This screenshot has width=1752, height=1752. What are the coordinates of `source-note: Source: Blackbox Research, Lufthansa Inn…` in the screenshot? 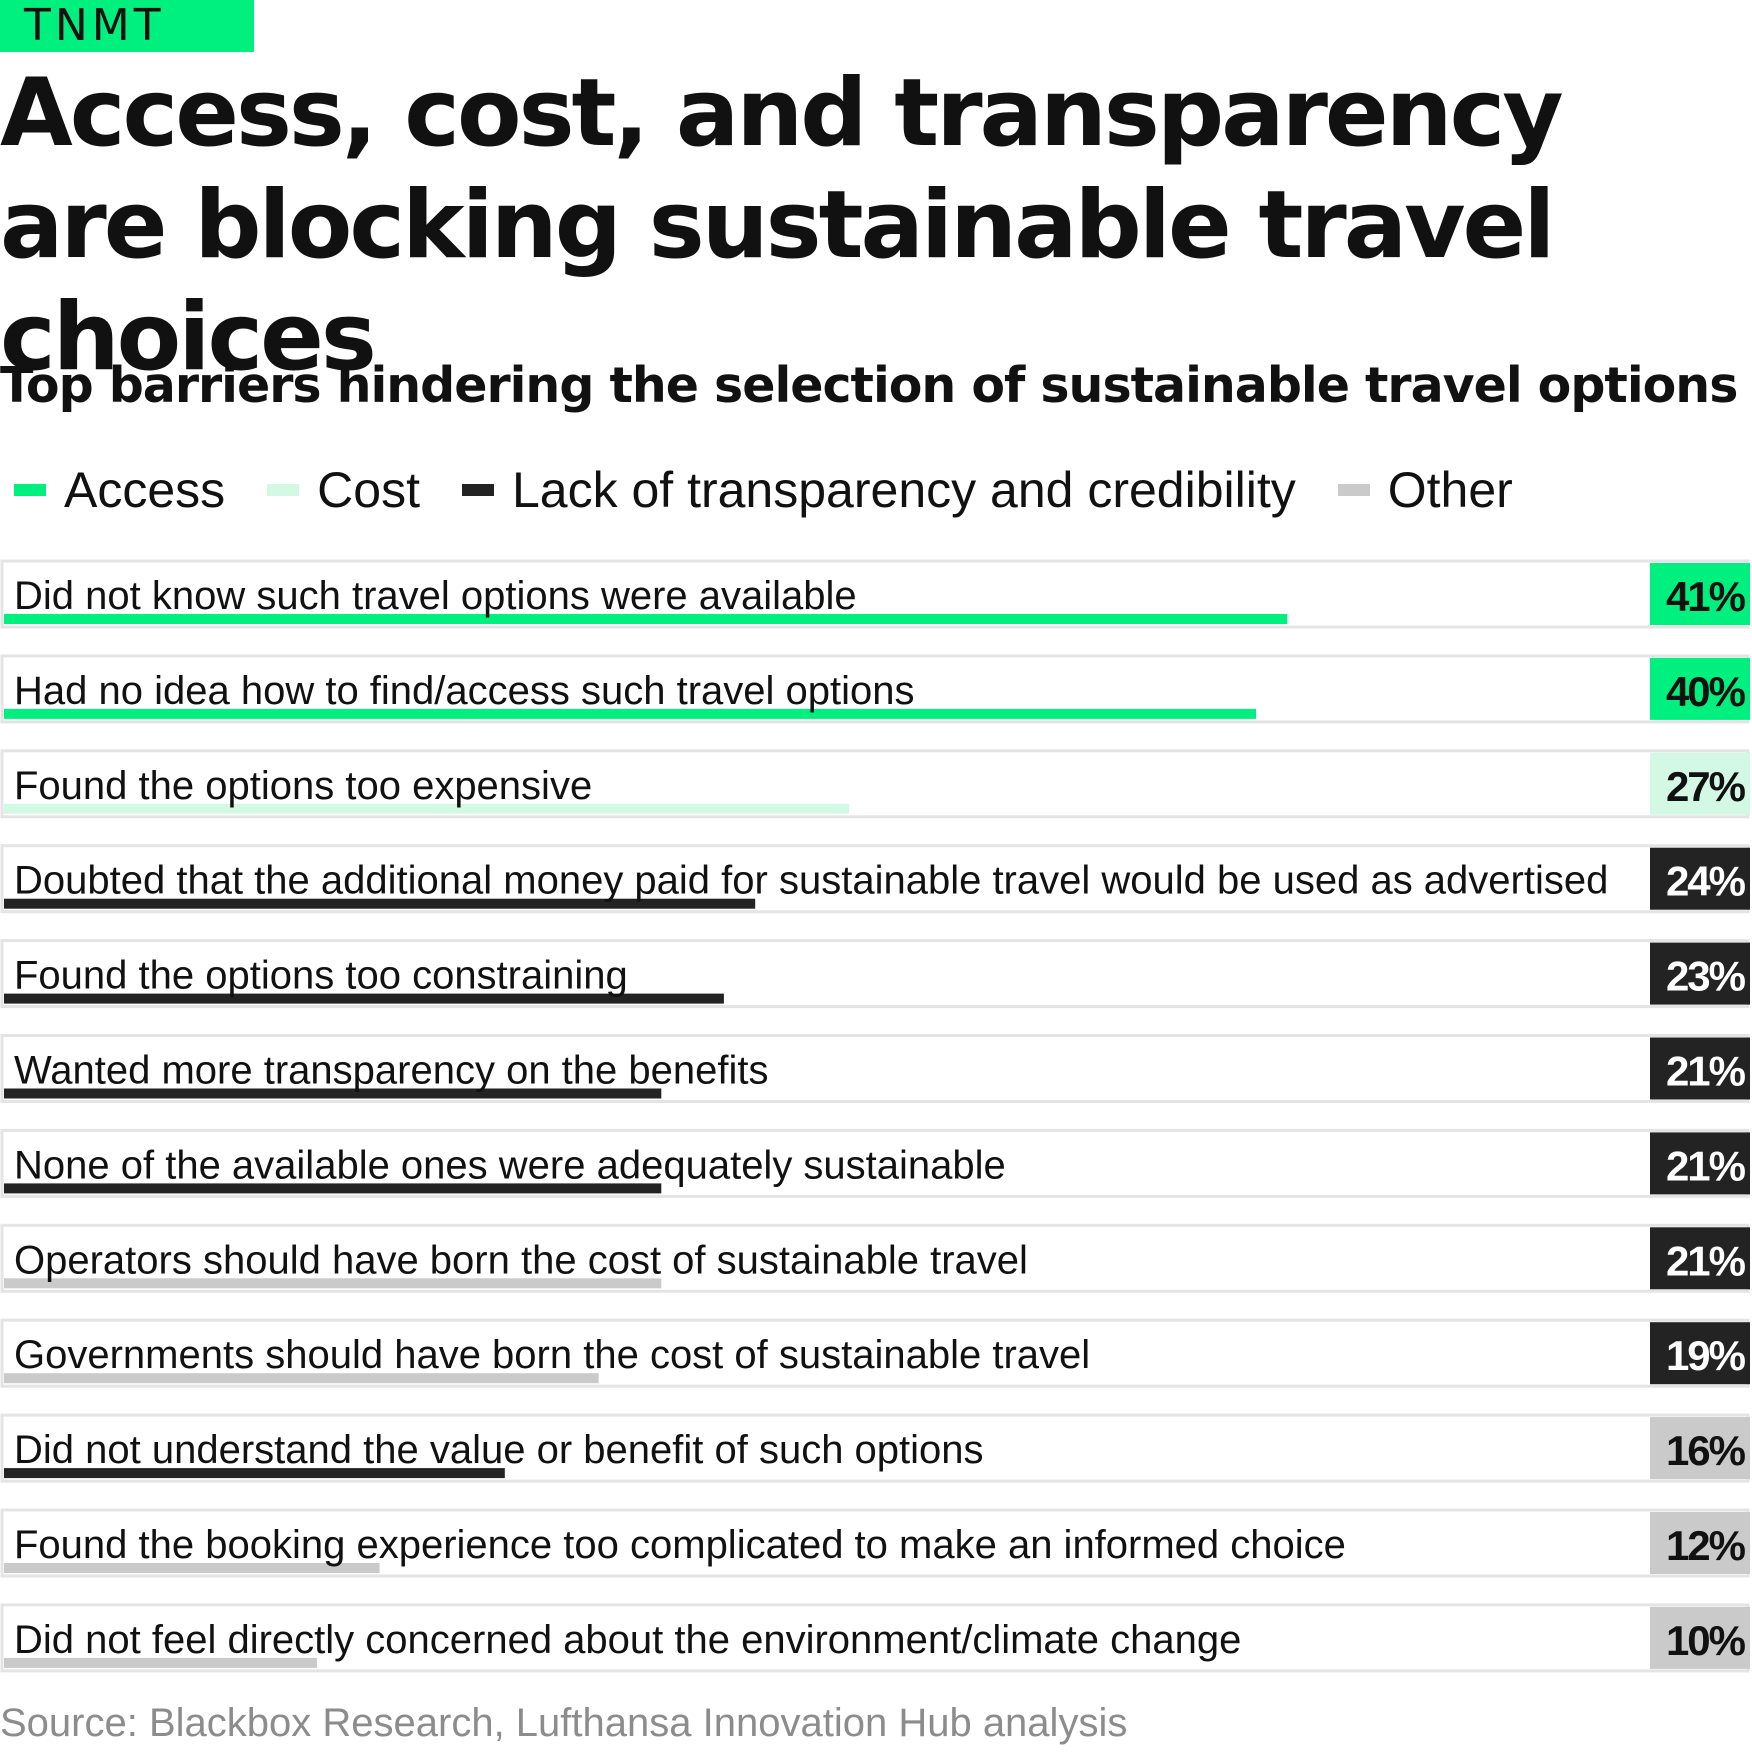 It's located at (564, 1723).